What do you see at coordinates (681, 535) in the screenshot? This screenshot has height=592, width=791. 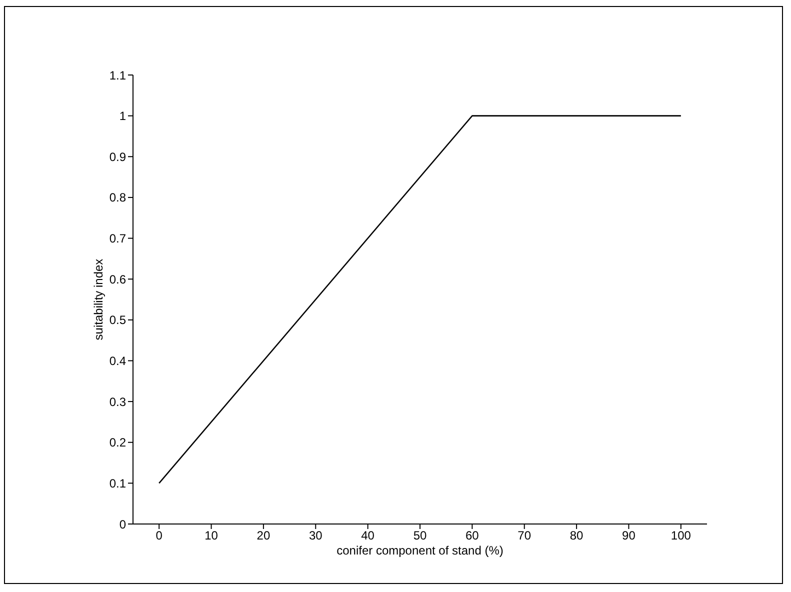 I see `x-tick-label: 100` at bounding box center [681, 535].